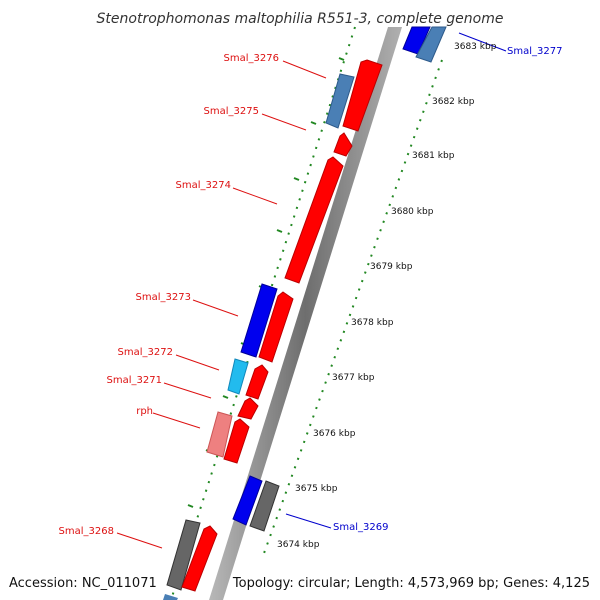 The width and height of the screenshot is (600, 600). Describe the element at coordinates (475, 47) in the screenshot. I see `tick-label: 3683 kbp` at that location.